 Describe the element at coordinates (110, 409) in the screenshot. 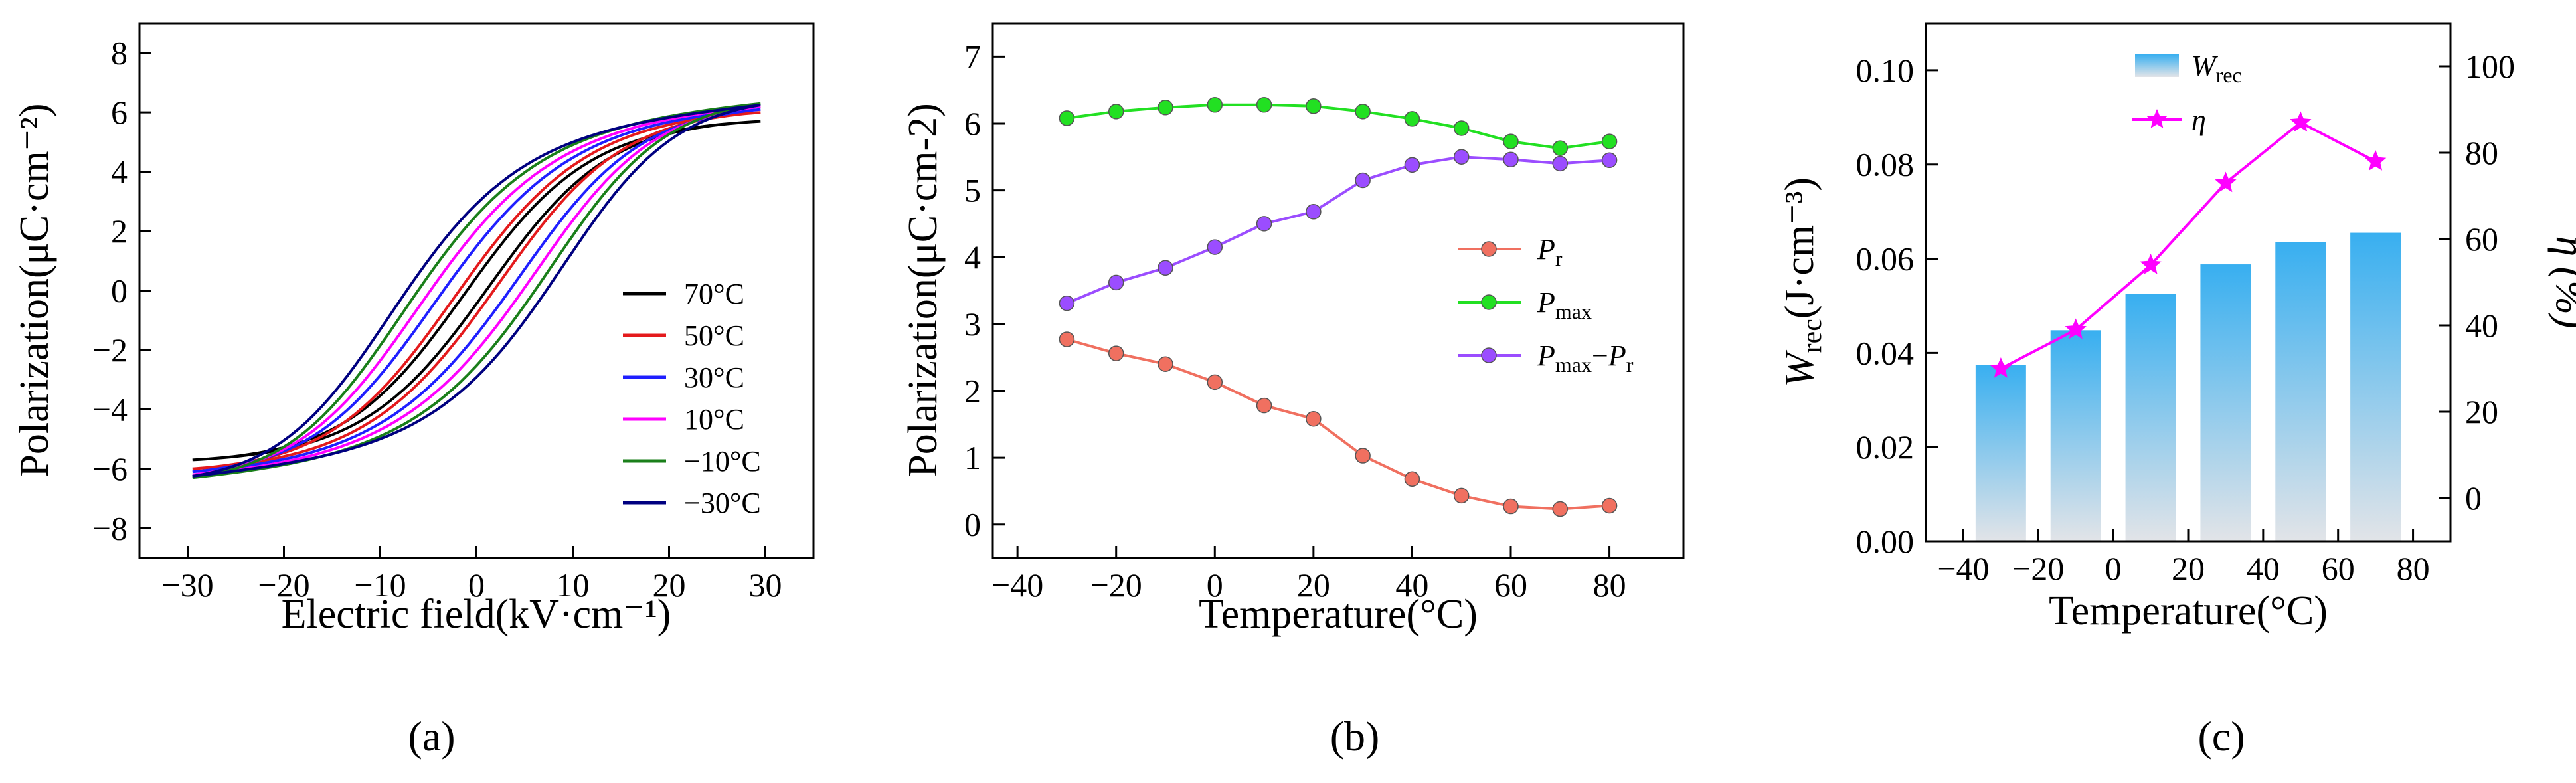

I see `panel-a-y-tick-label: −4` at that location.